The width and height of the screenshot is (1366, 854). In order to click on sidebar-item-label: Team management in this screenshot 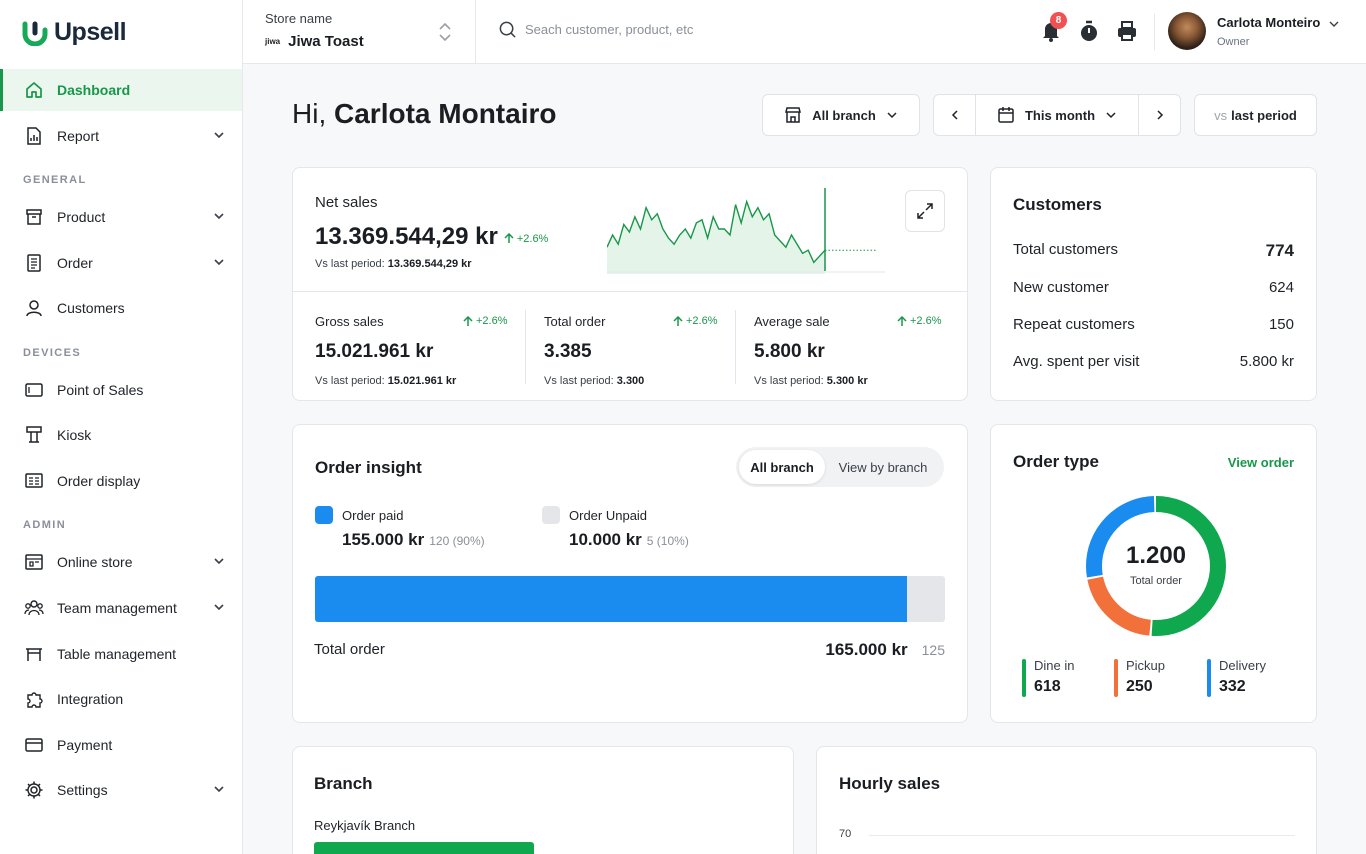, I will do `click(117, 608)`.